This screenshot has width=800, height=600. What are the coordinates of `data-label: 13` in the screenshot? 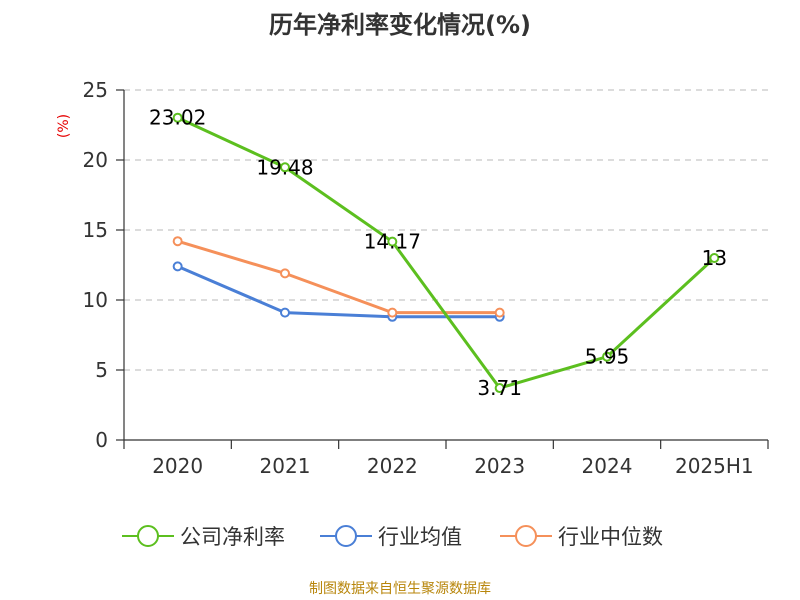 It's located at (714, 258).